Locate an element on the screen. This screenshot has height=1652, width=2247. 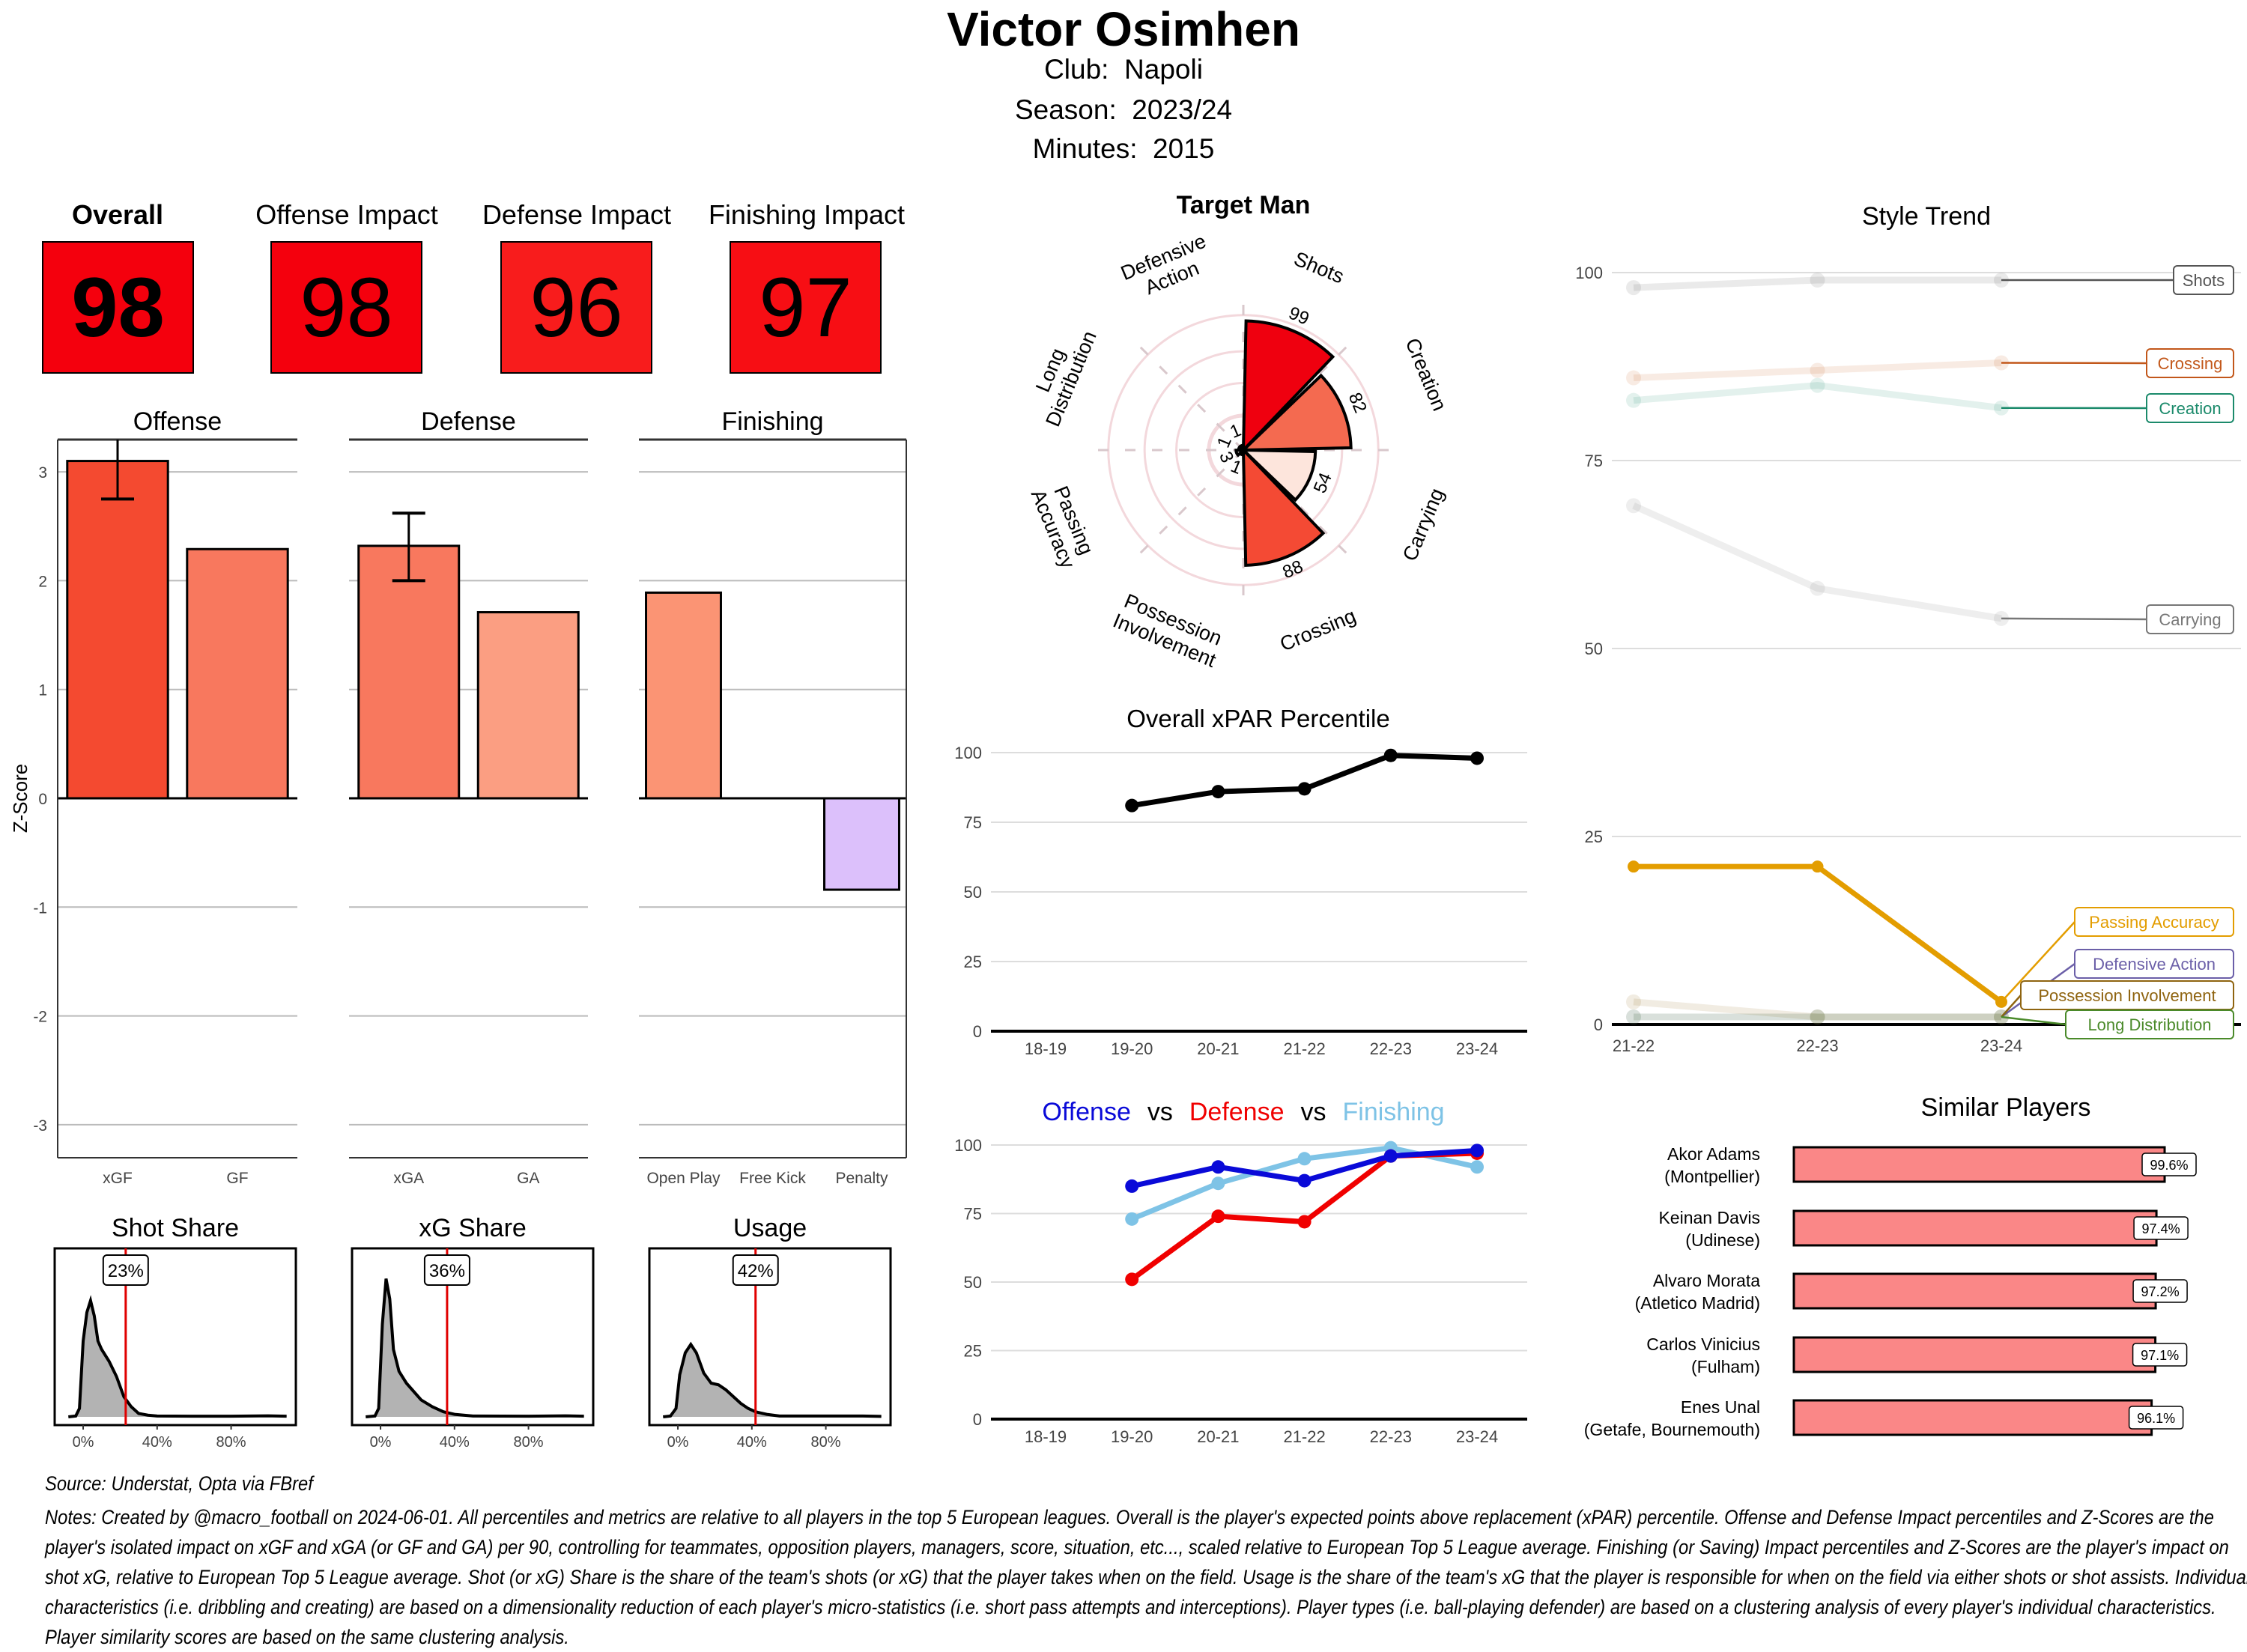
possession-involvement-point is located at coordinates (1633, 1001).